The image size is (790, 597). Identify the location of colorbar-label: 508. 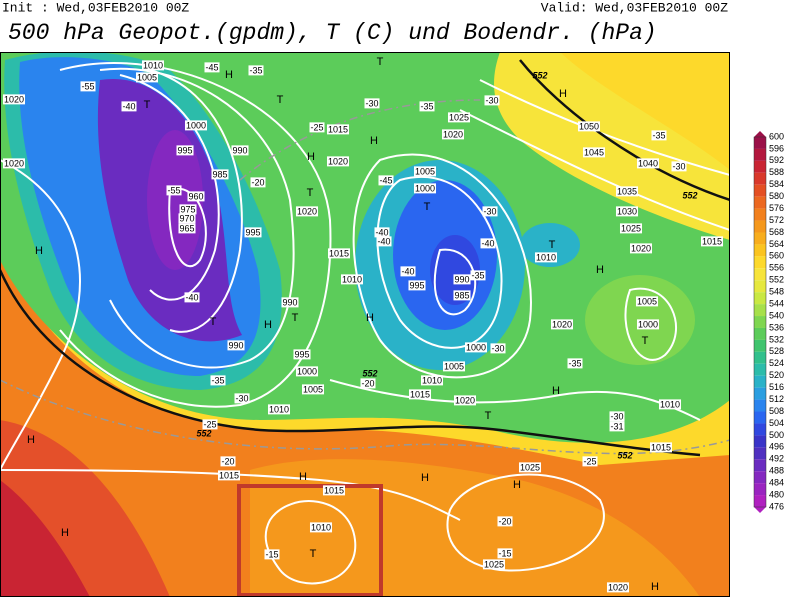
(776, 411).